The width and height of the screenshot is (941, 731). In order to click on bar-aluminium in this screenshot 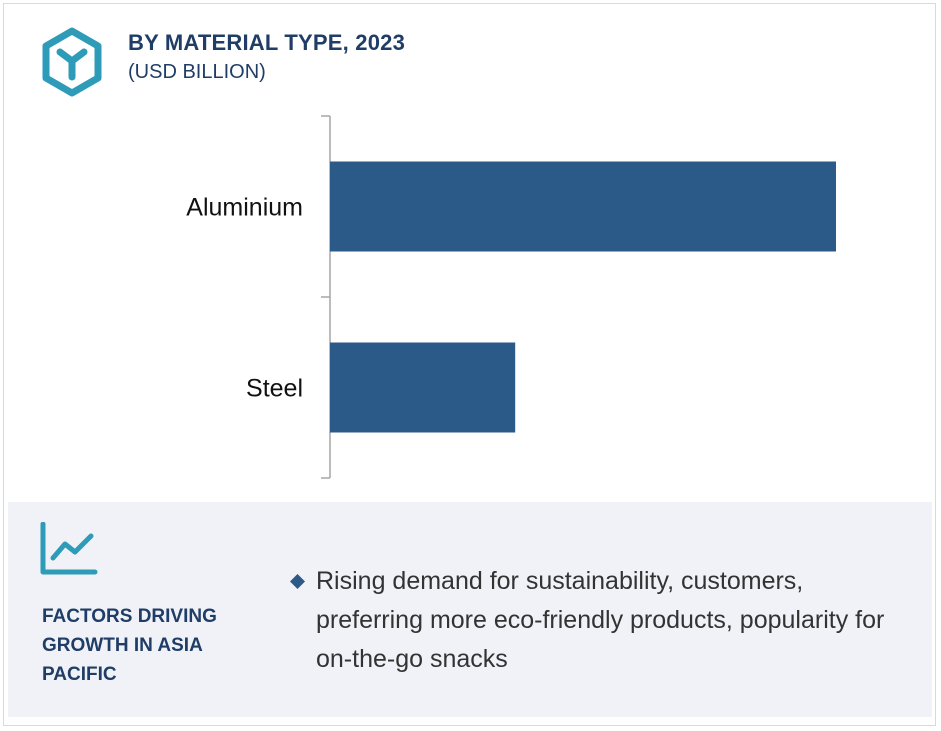, I will do `click(583, 206)`.